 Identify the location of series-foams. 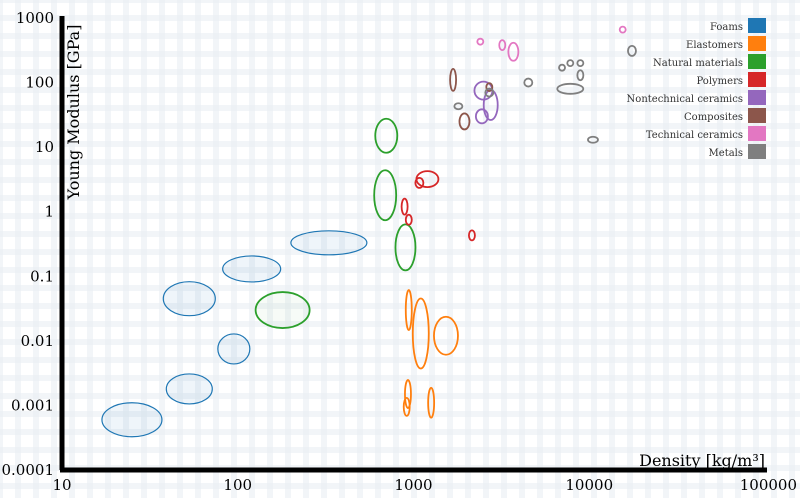
(234, 334).